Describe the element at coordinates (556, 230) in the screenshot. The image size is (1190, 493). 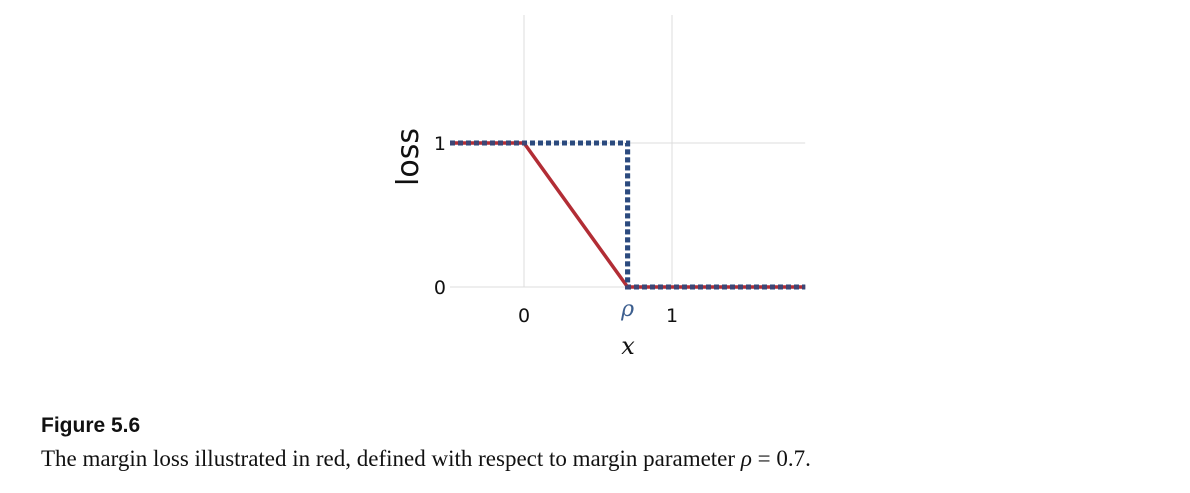
I see `tick-labels: 0 ρ 1 0 1` at that location.